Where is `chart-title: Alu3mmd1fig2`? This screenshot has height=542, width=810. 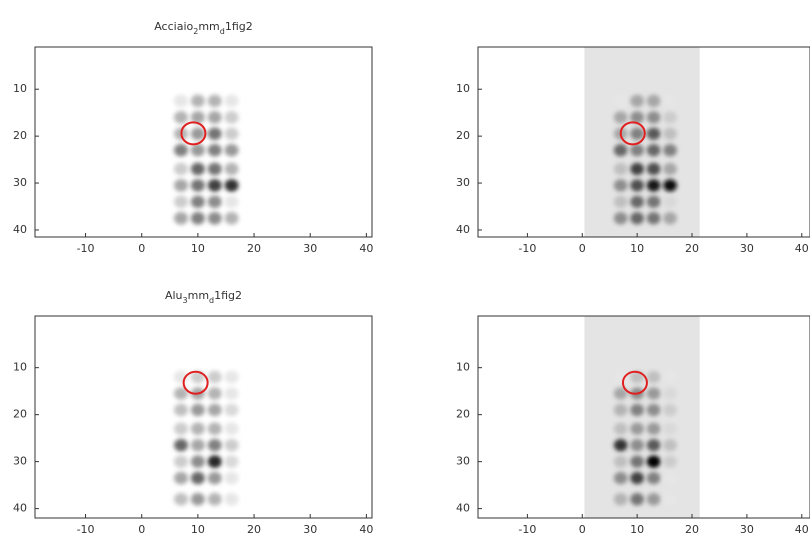
chart-title: Alu3mmd1fig2 is located at coordinates (203, 297).